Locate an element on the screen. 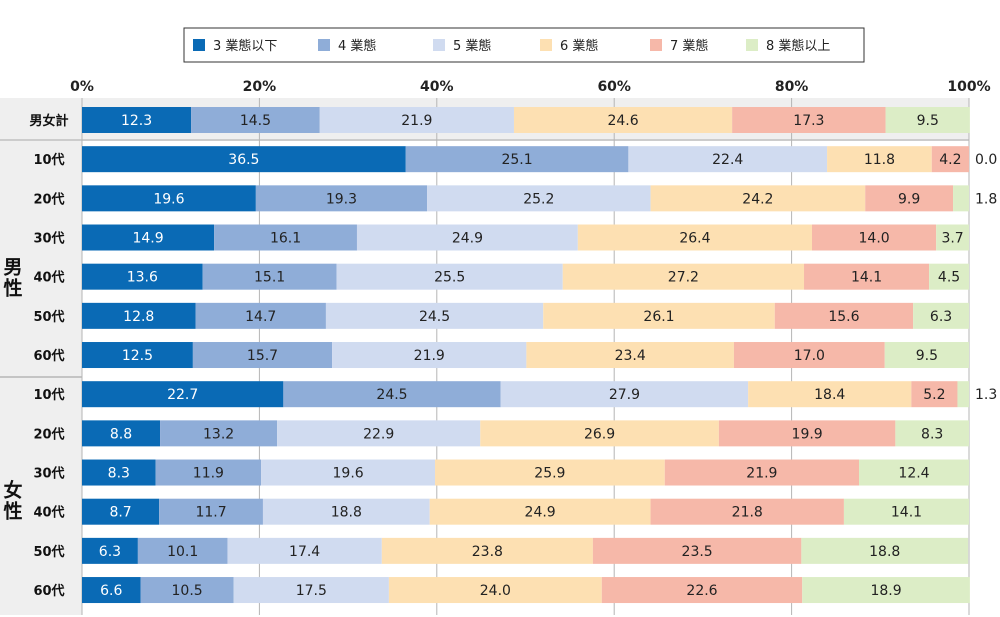 The width and height of the screenshot is (1000, 617). bar-value-label: 24.2 is located at coordinates (757, 199).